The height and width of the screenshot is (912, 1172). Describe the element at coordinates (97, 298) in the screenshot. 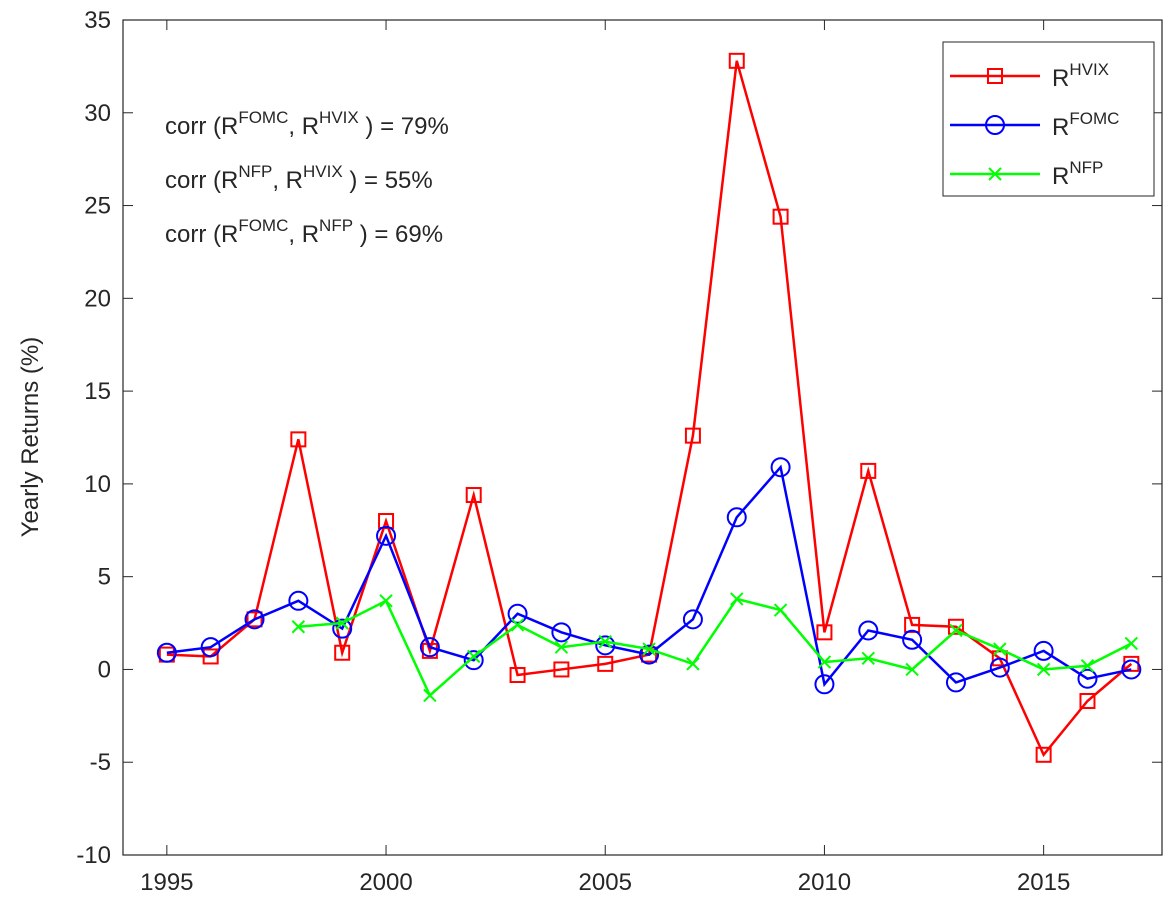

I see `y-tick-label: 20` at that location.